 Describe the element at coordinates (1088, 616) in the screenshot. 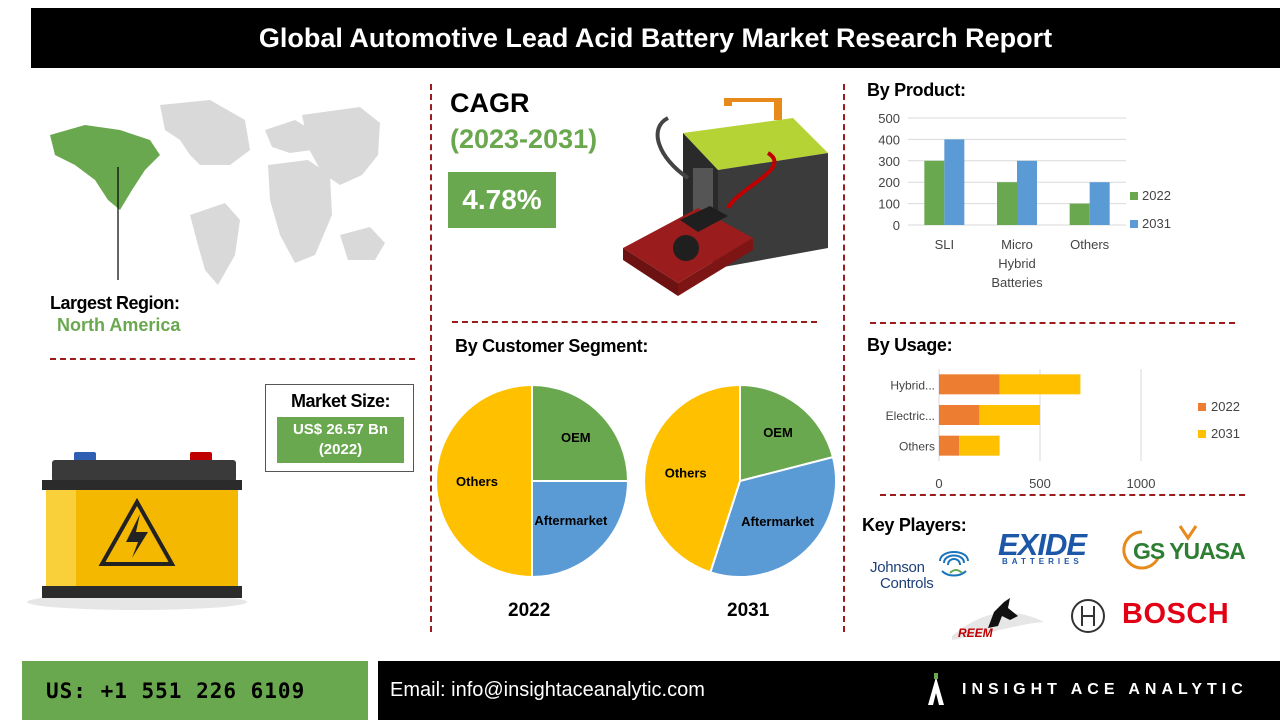

I see `bosch-armature-icon` at that location.